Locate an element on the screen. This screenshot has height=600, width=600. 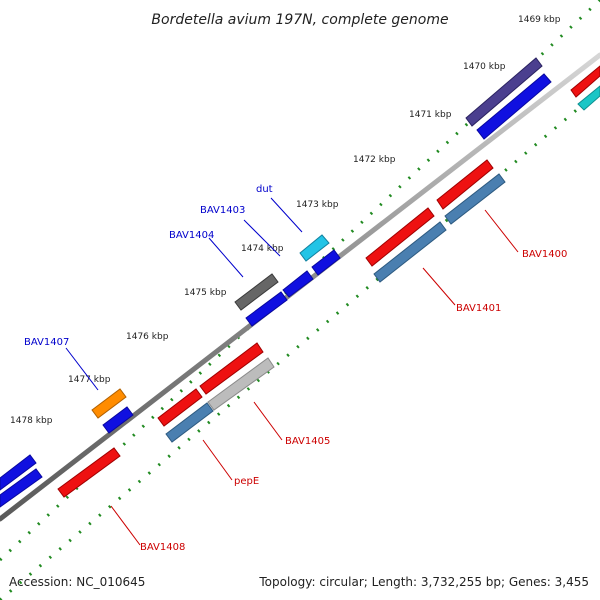
tick-label: 1469 kbp is located at coordinates (539, 20).